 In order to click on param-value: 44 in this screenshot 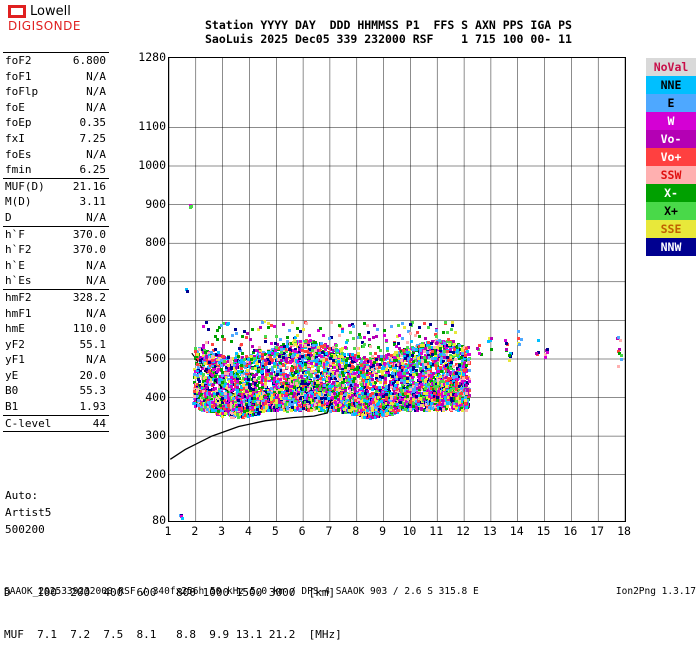, I will do `click(85, 423)`.